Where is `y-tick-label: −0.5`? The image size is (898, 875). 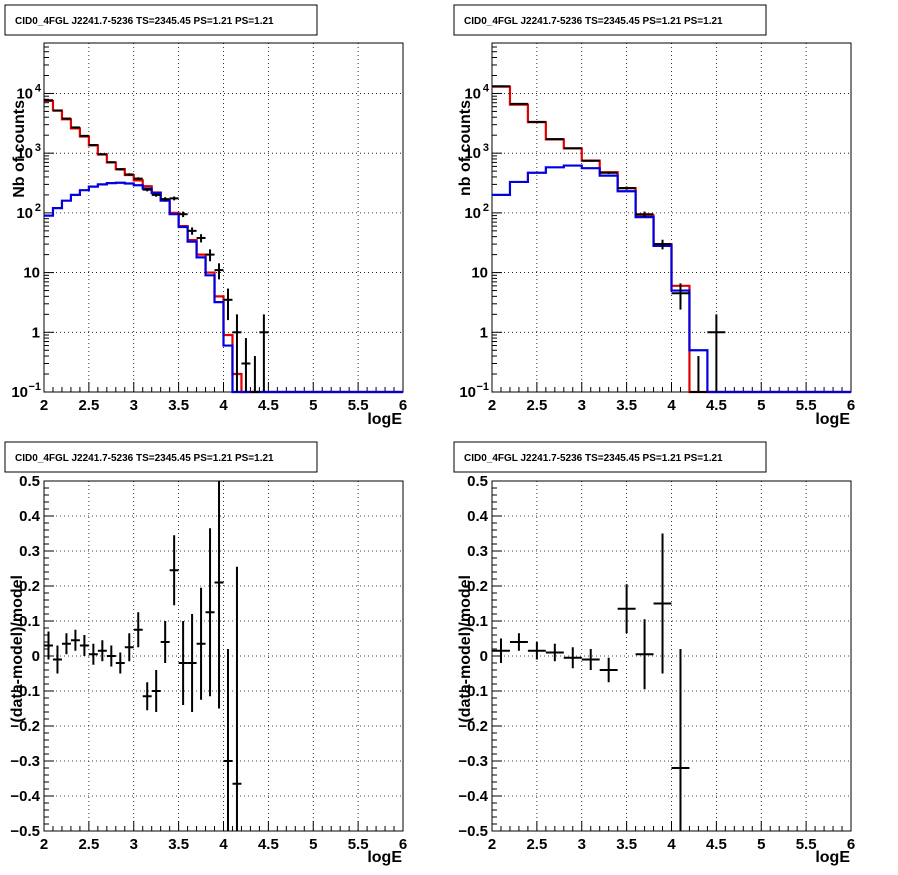
y-tick-label: −0.5 is located at coordinates (473, 831).